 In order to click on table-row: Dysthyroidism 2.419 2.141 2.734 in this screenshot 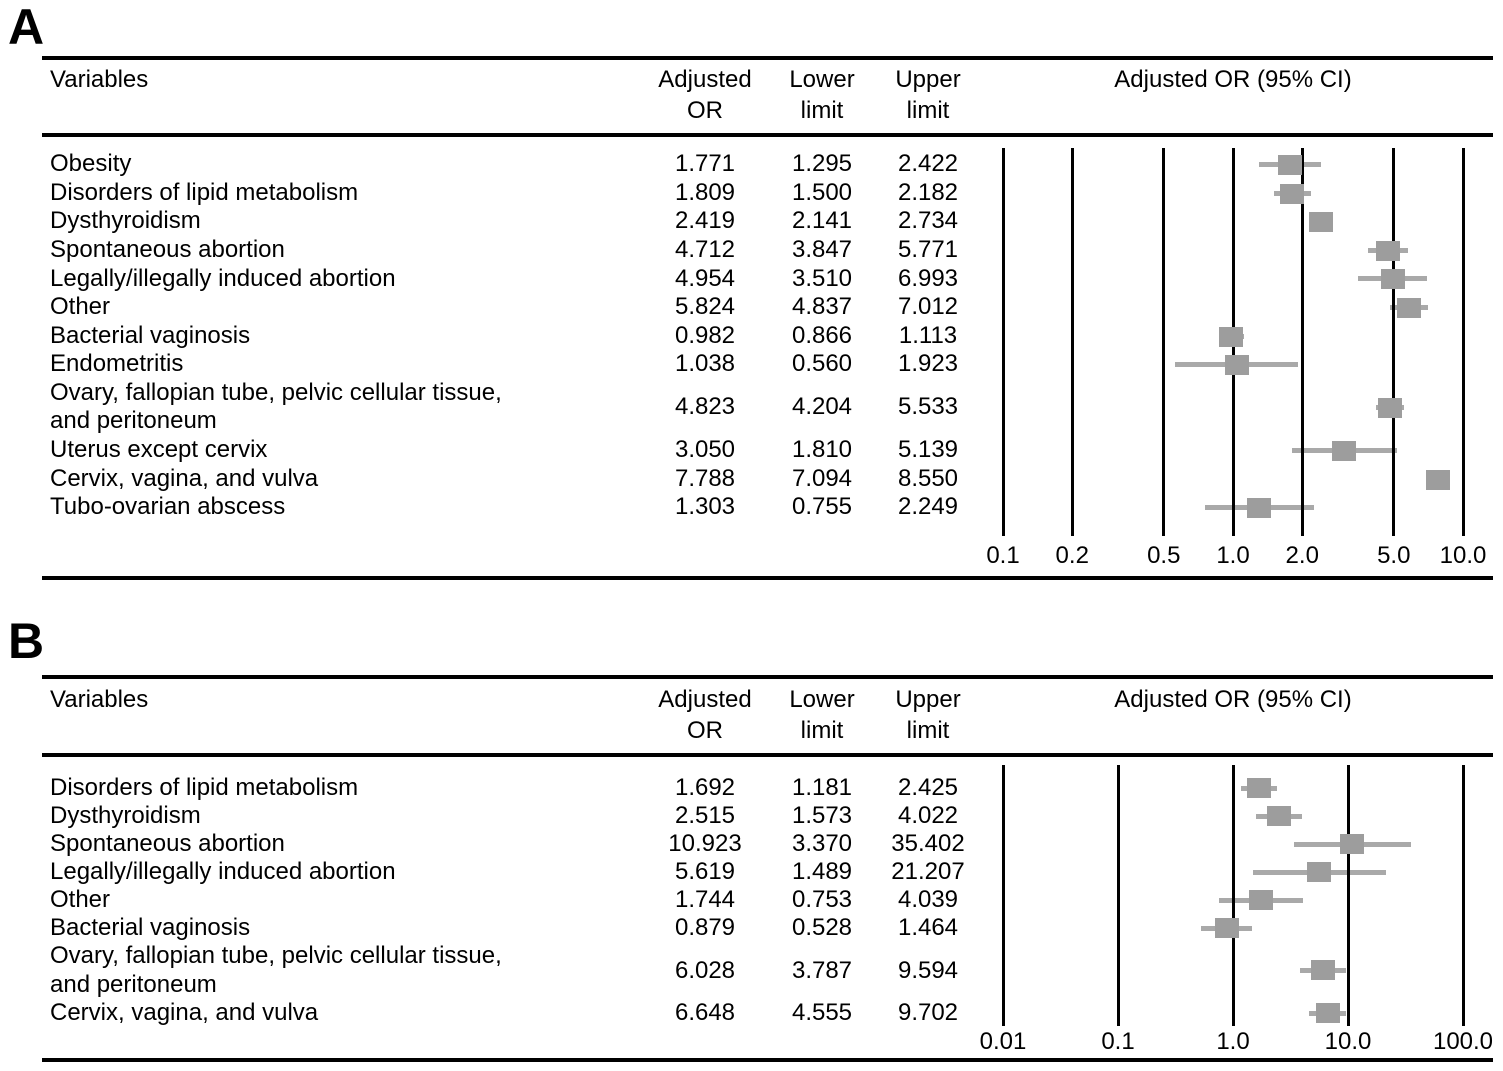, I will do `click(751, 221)`.